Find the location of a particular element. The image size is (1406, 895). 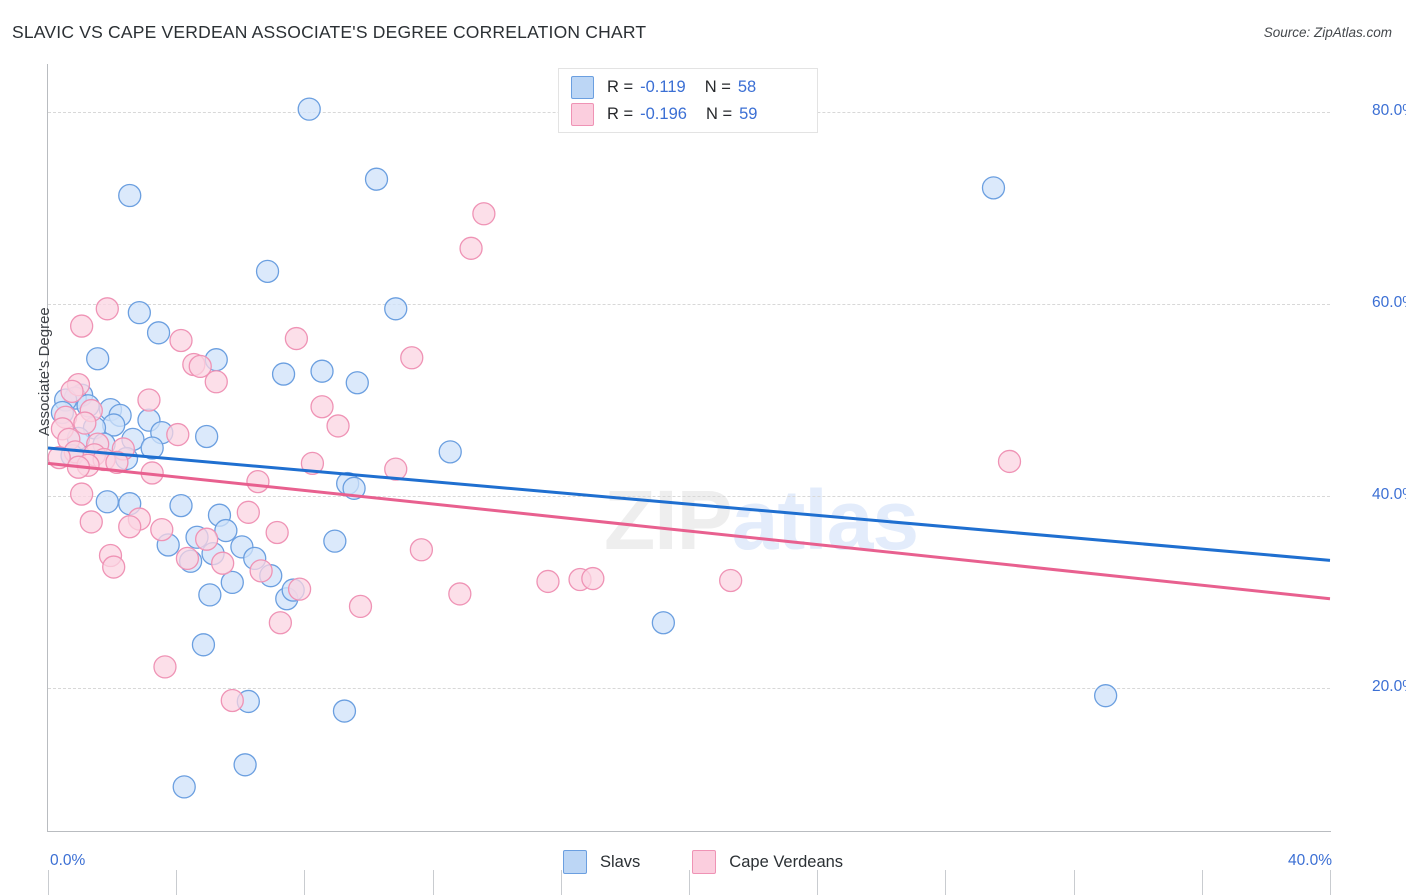

legend-row-cape-verdeans: R = -0.196 N = 59 is located at coordinates (664, 114).